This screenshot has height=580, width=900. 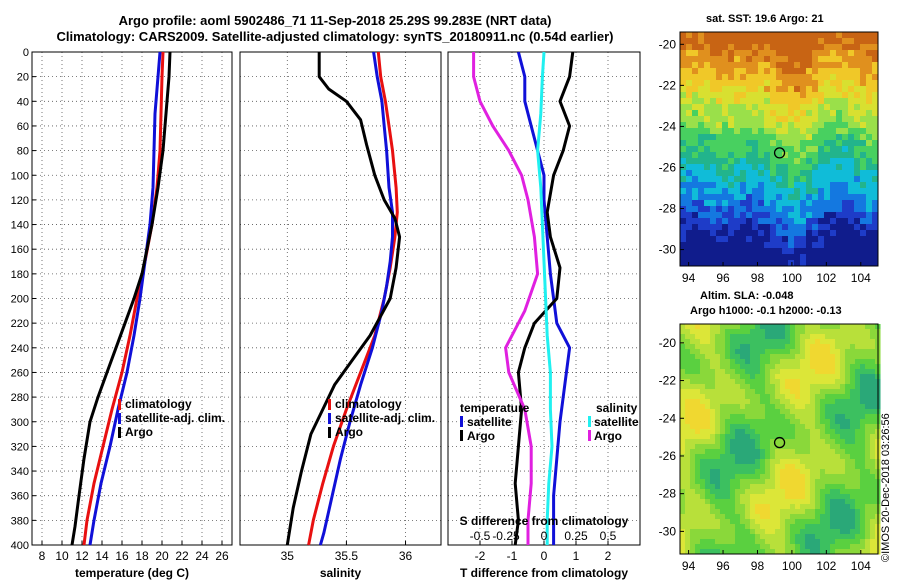 I want to click on sla-argo-marker, so click(x=779, y=442).